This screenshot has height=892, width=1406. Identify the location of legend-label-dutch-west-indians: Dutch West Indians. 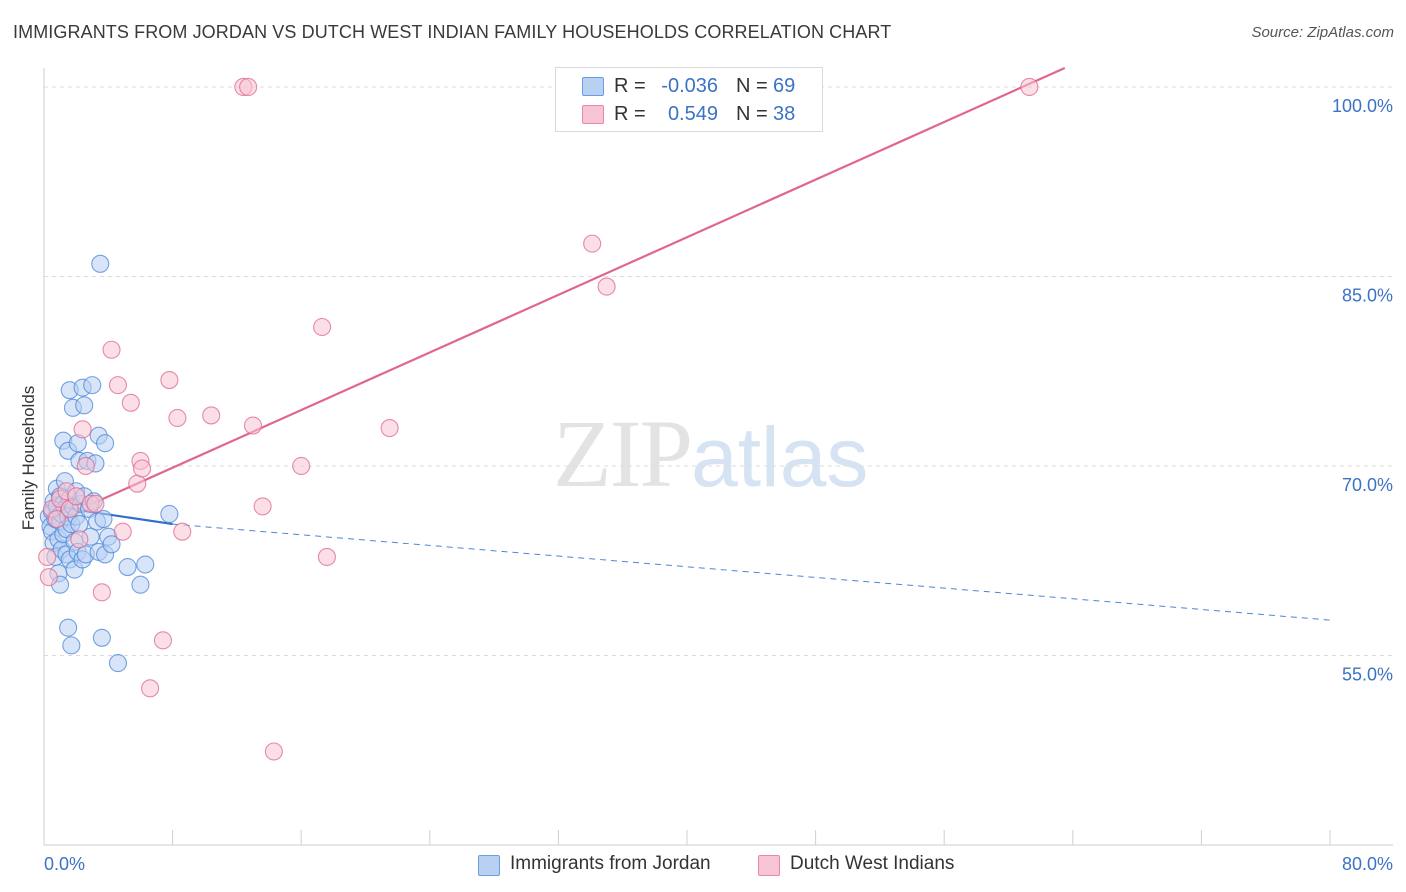
(872, 863).